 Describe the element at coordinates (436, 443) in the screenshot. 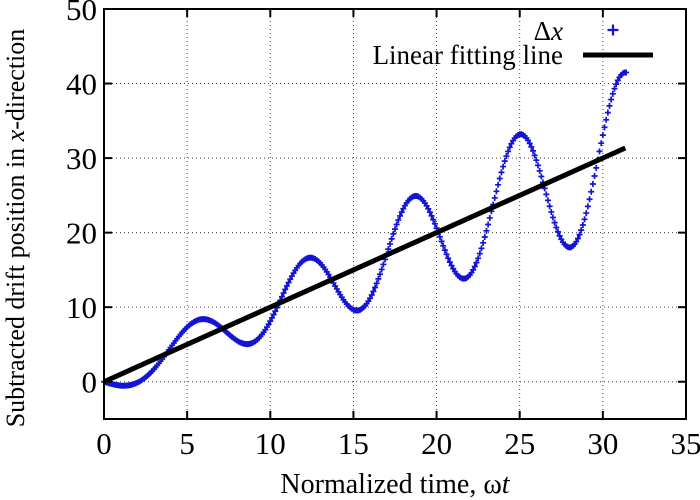

I see `x-tick-label: 20` at that location.